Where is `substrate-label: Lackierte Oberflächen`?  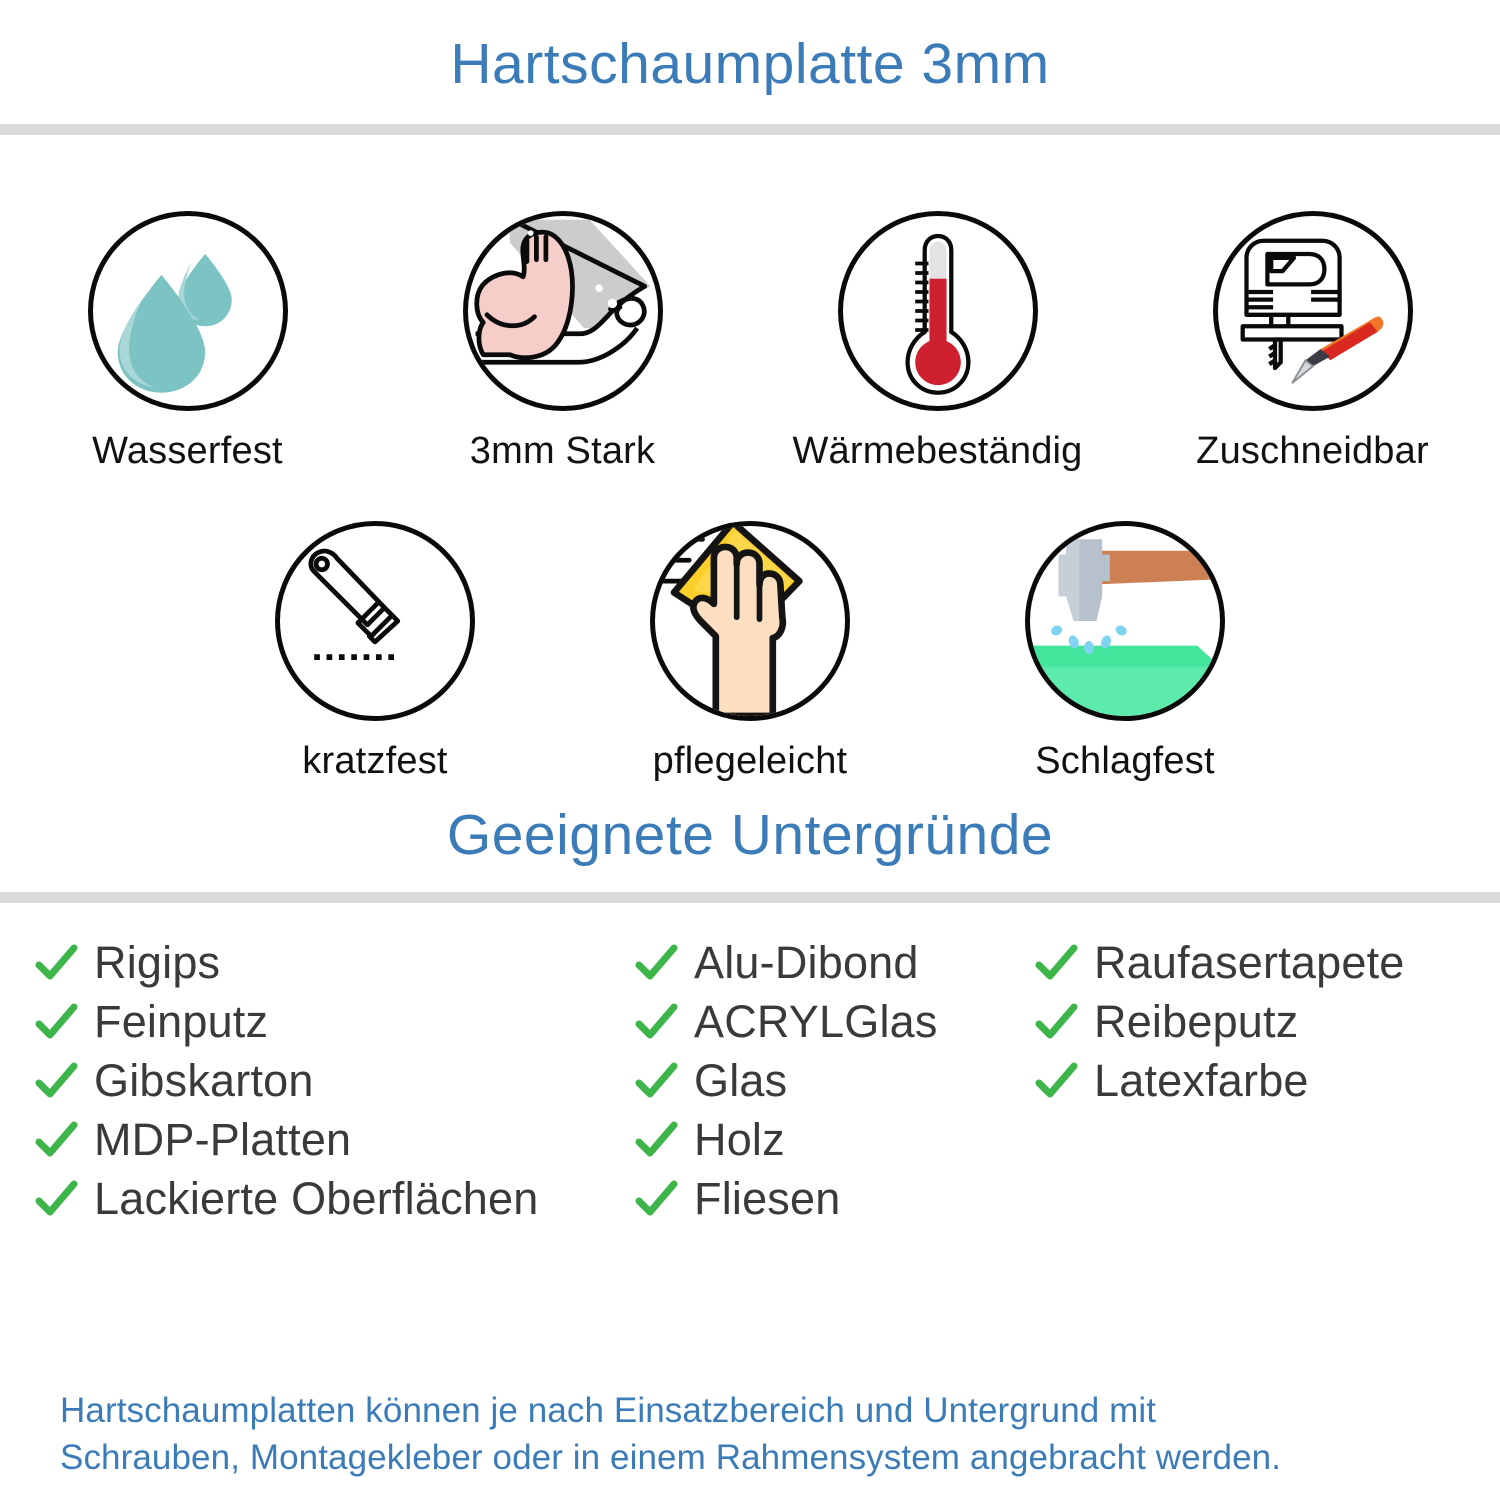
substrate-label: Lackierte Oberflächen is located at coordinates (316, 1198).